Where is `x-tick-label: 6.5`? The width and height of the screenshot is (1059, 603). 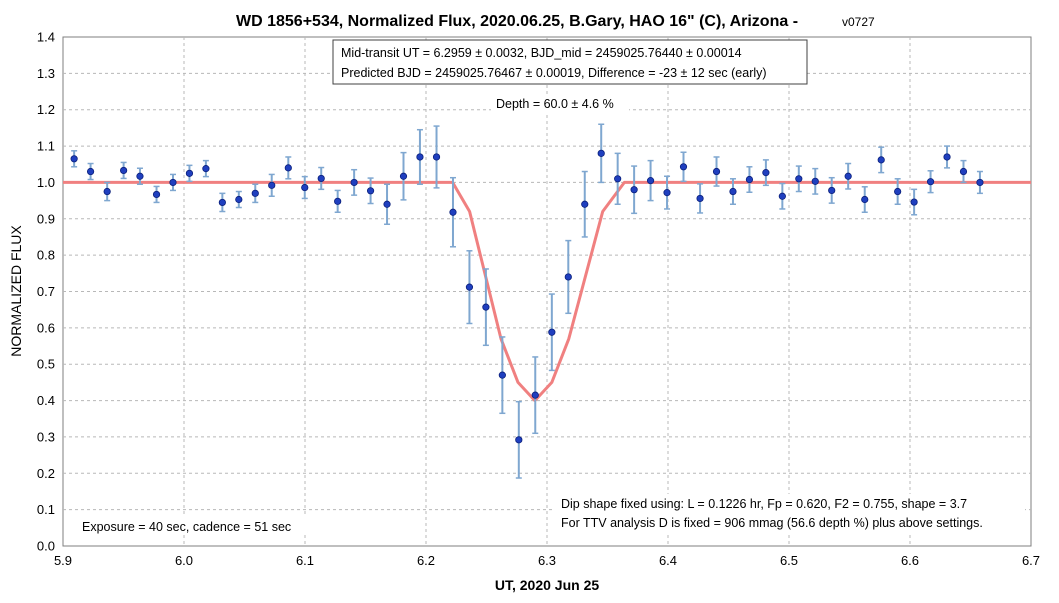
x-tick-label: 6.5 is located at coordinates (789, 560).